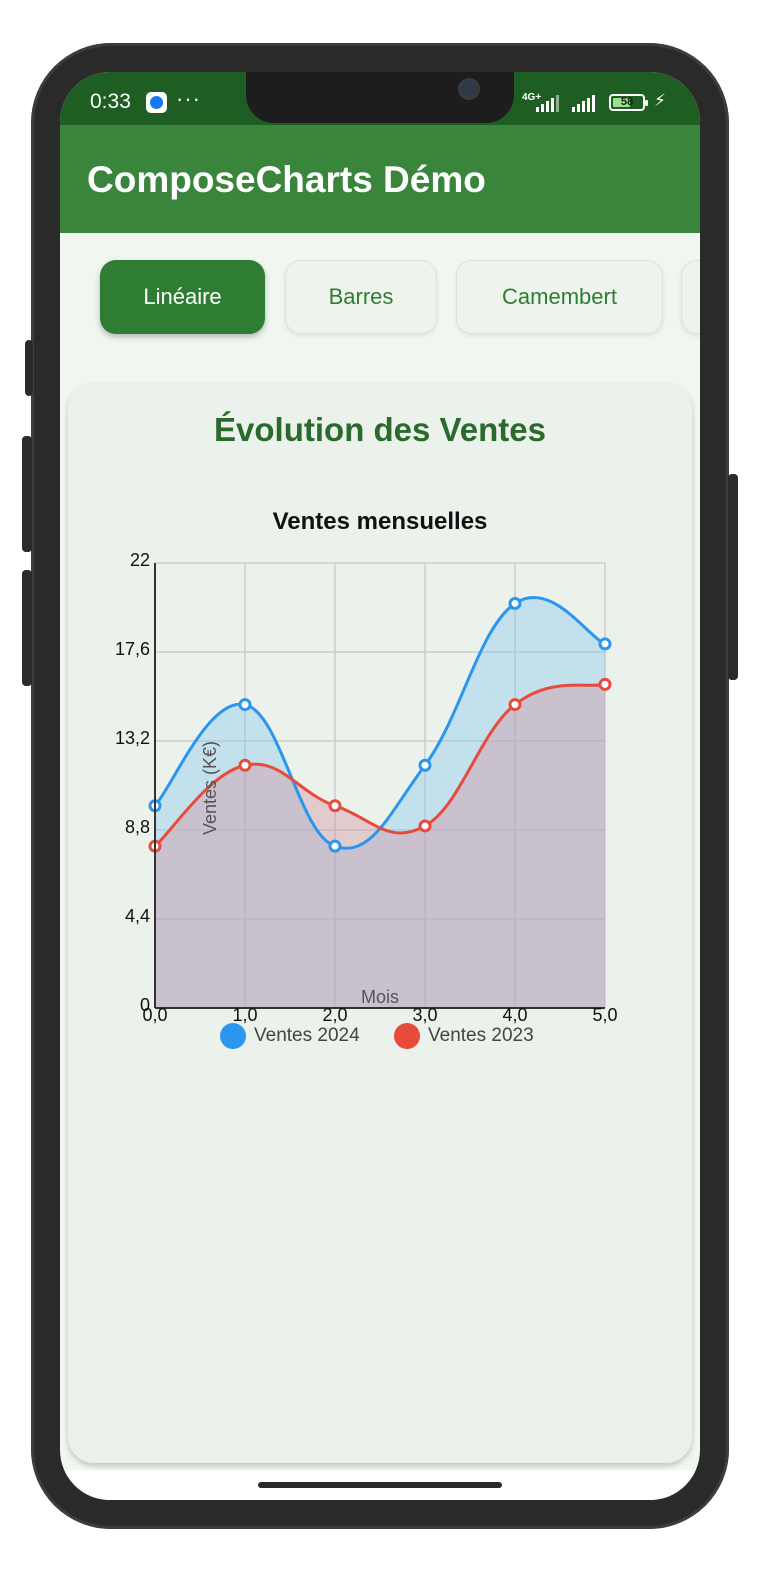  What do you see at coordinates (137, 916) in the screenshot?
I see `y-tick-label: 4,4` at bounding box center [137, 916].